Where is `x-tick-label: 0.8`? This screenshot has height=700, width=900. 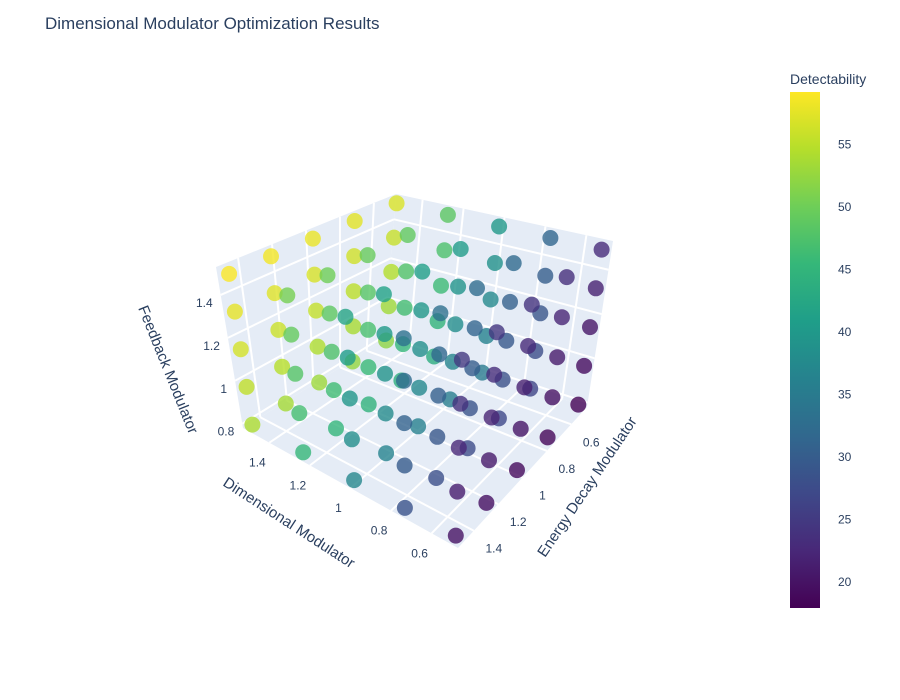 x-tick-label: 0.8 is located at coordinates (379, 531).